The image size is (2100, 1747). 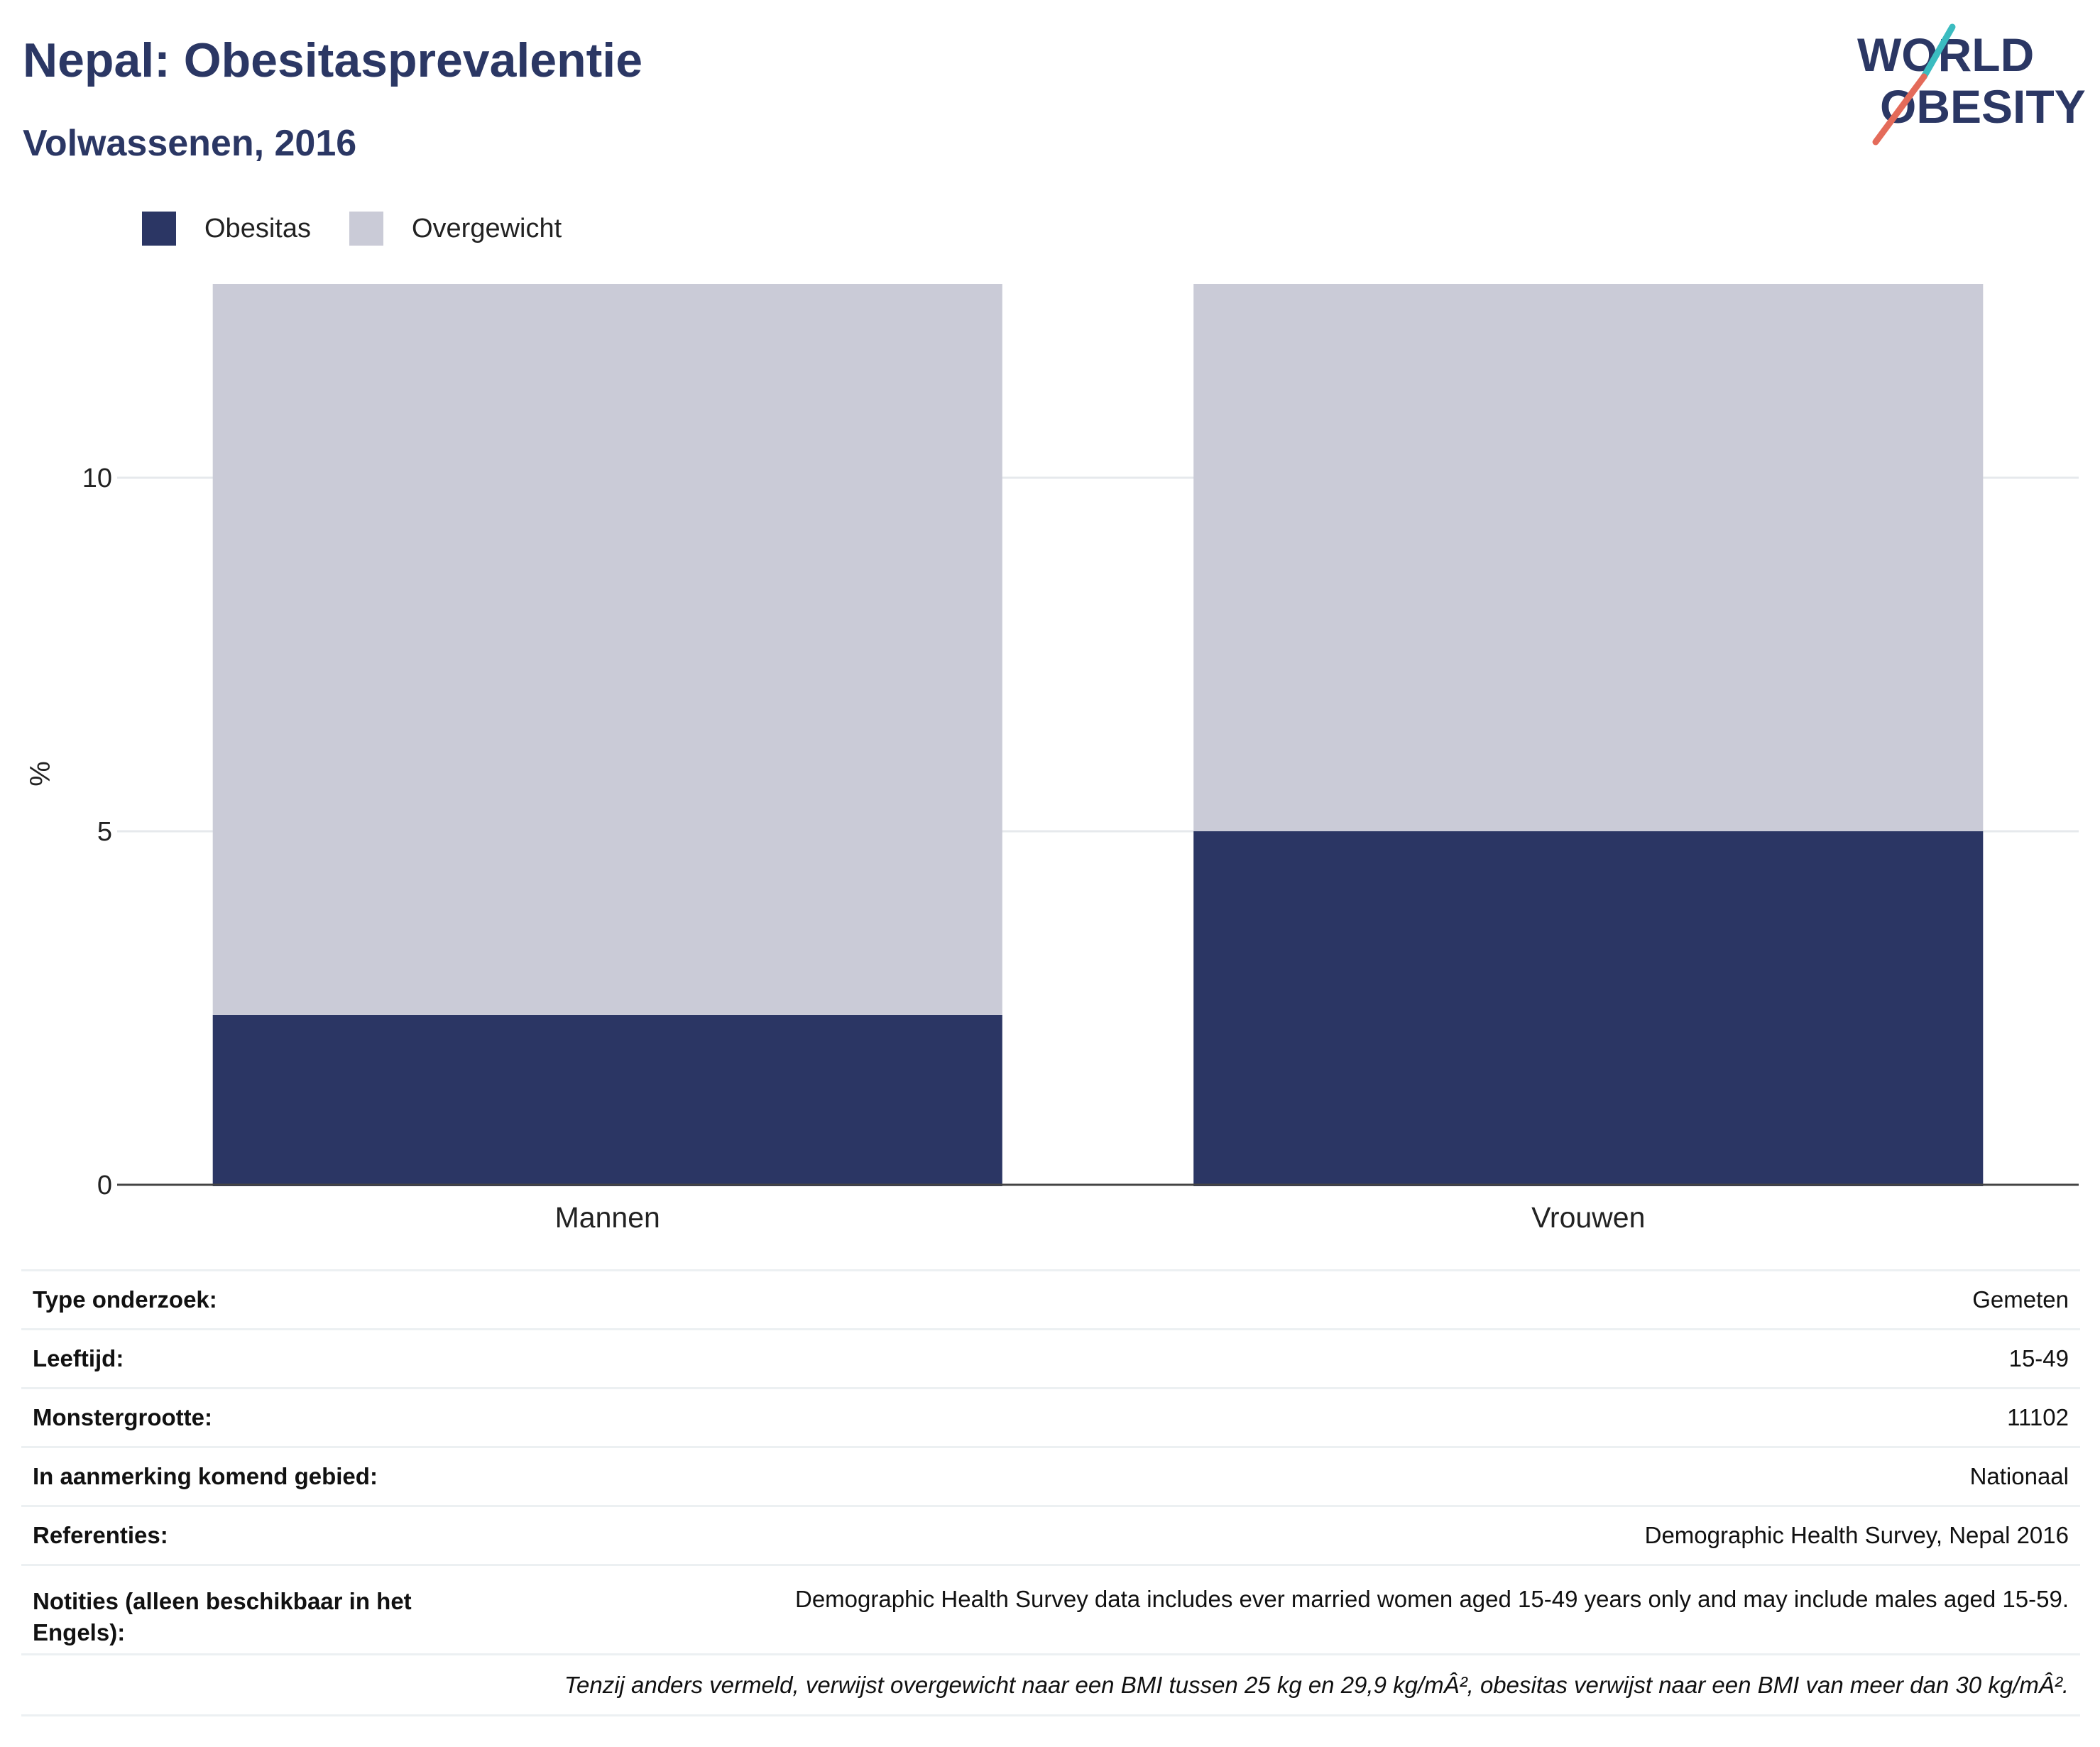 I want to click on y-tick-label: 10, so click(x=97, y=478).